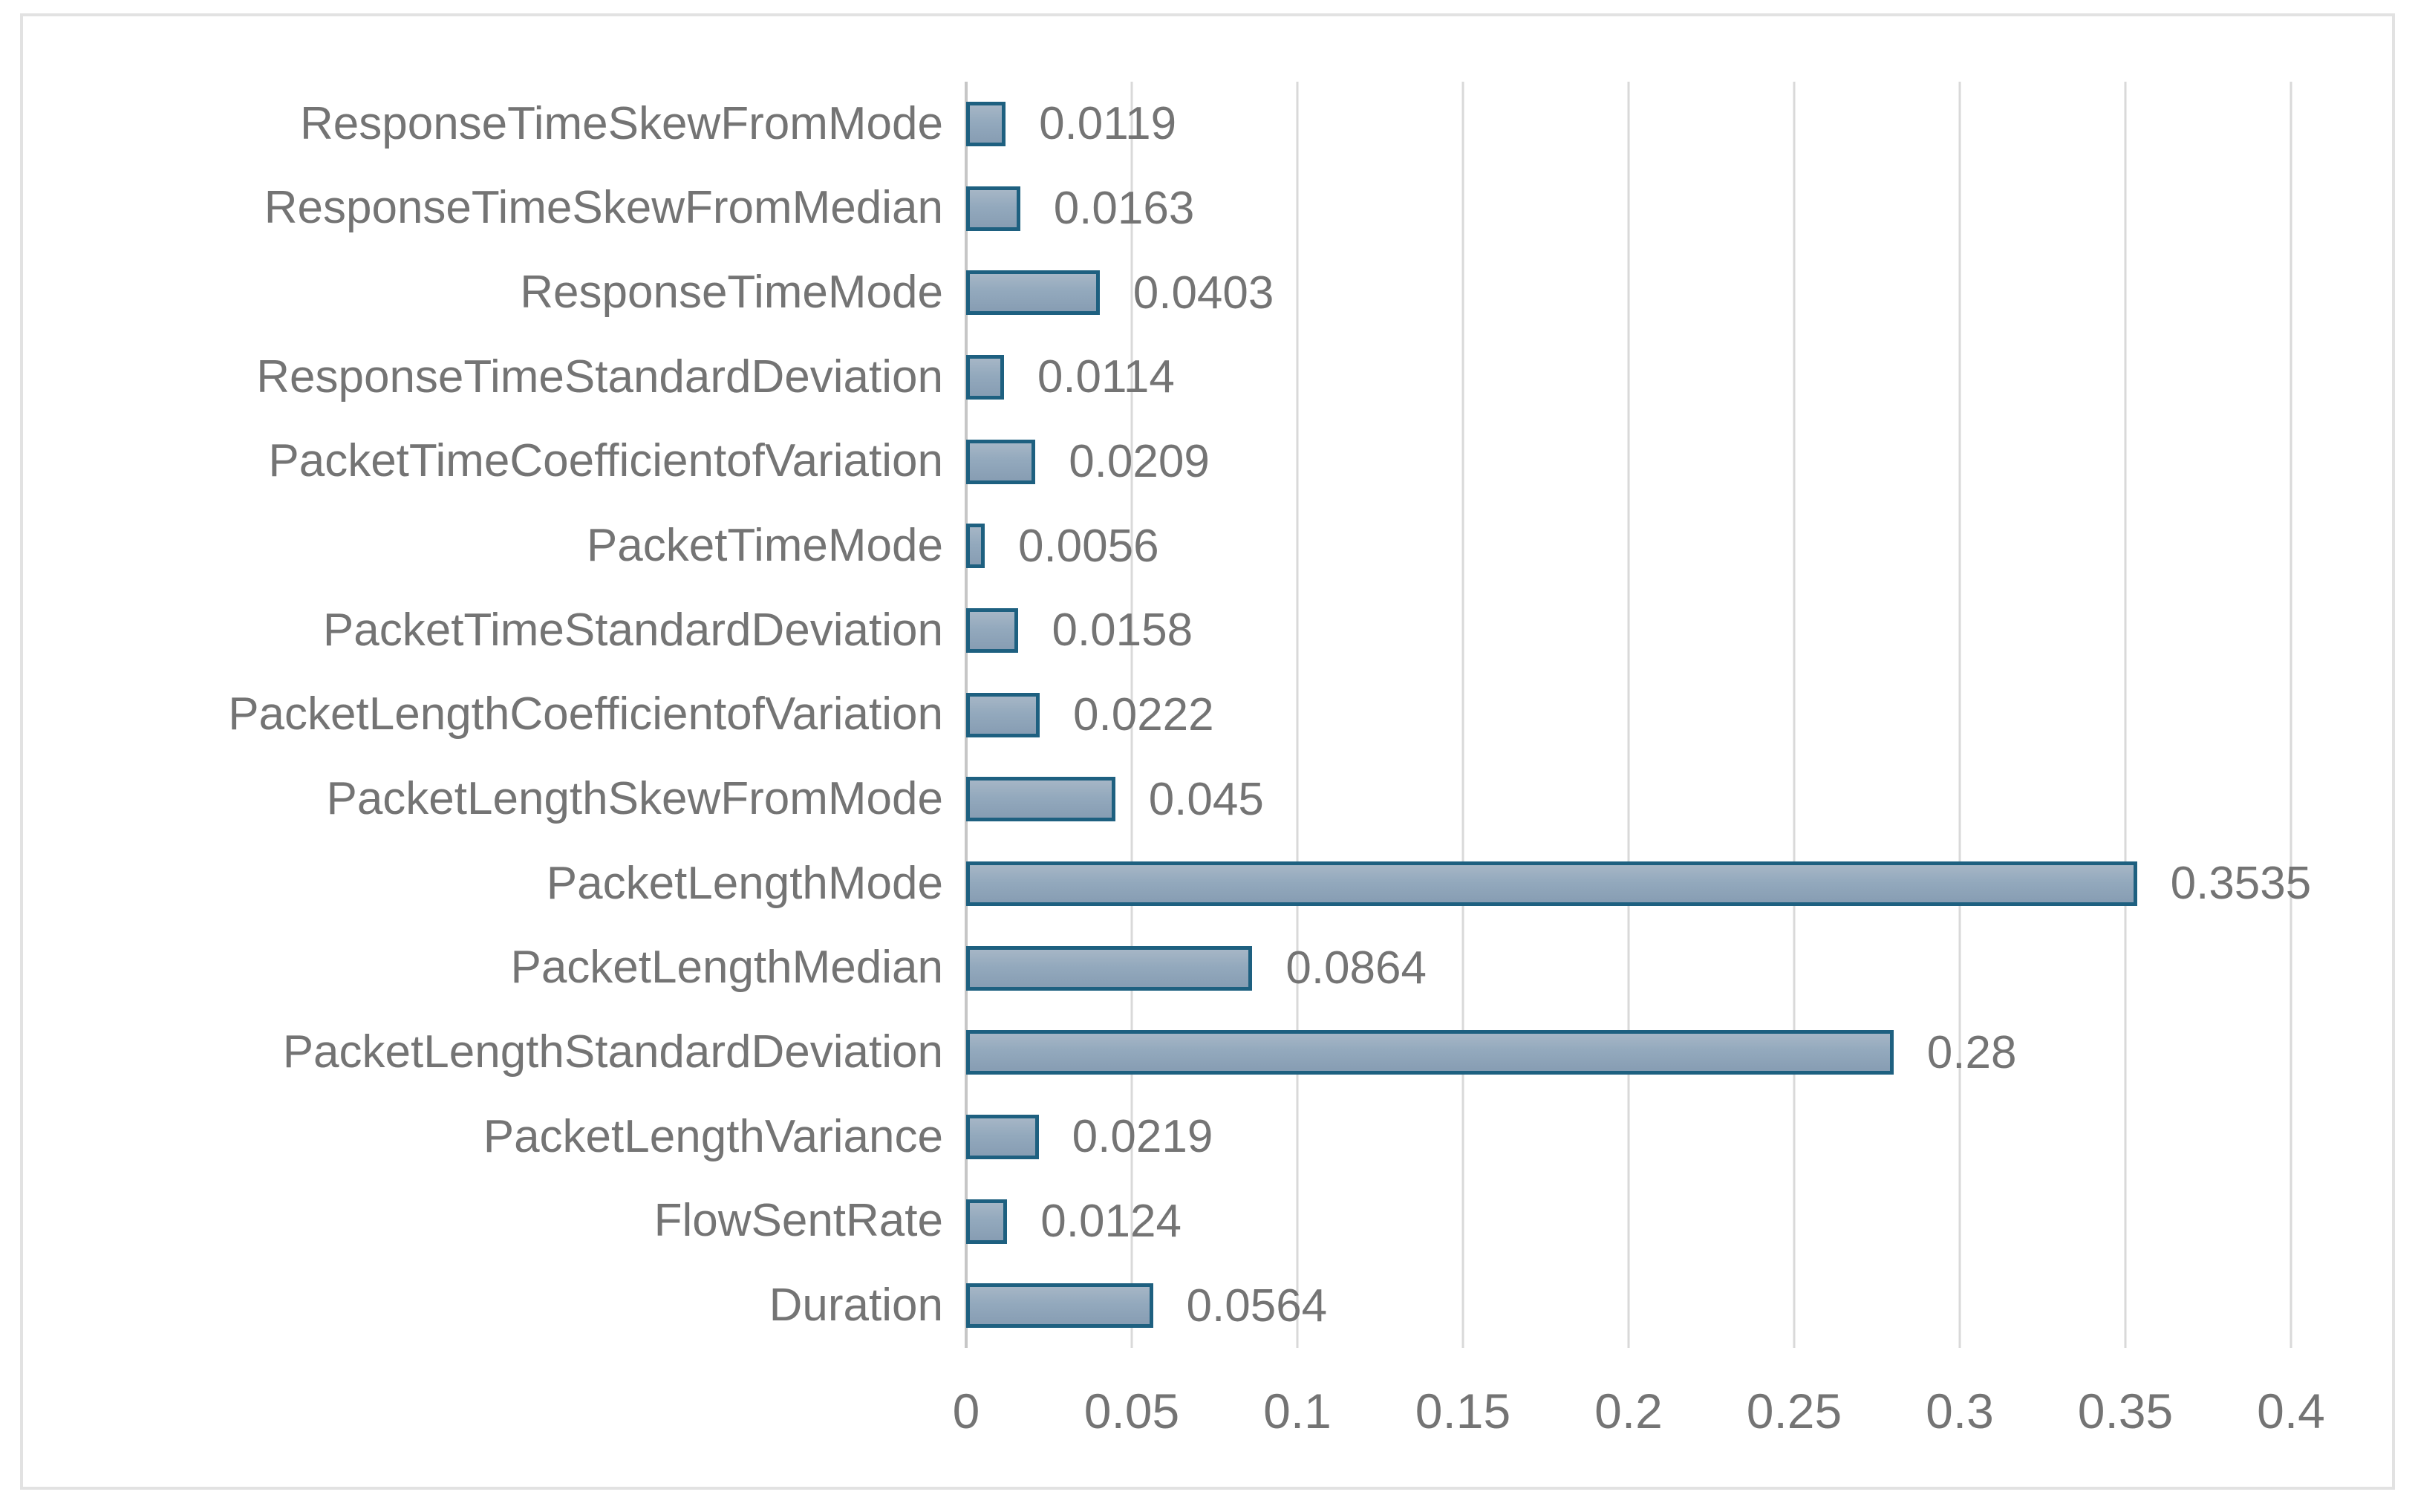 This screenshot has height=1512, width=2415. What do you see at coordinates (1628, 1411) in the screenshot?
I see `x-tick-label: 0.2` at bounding box center [1628, 1411].